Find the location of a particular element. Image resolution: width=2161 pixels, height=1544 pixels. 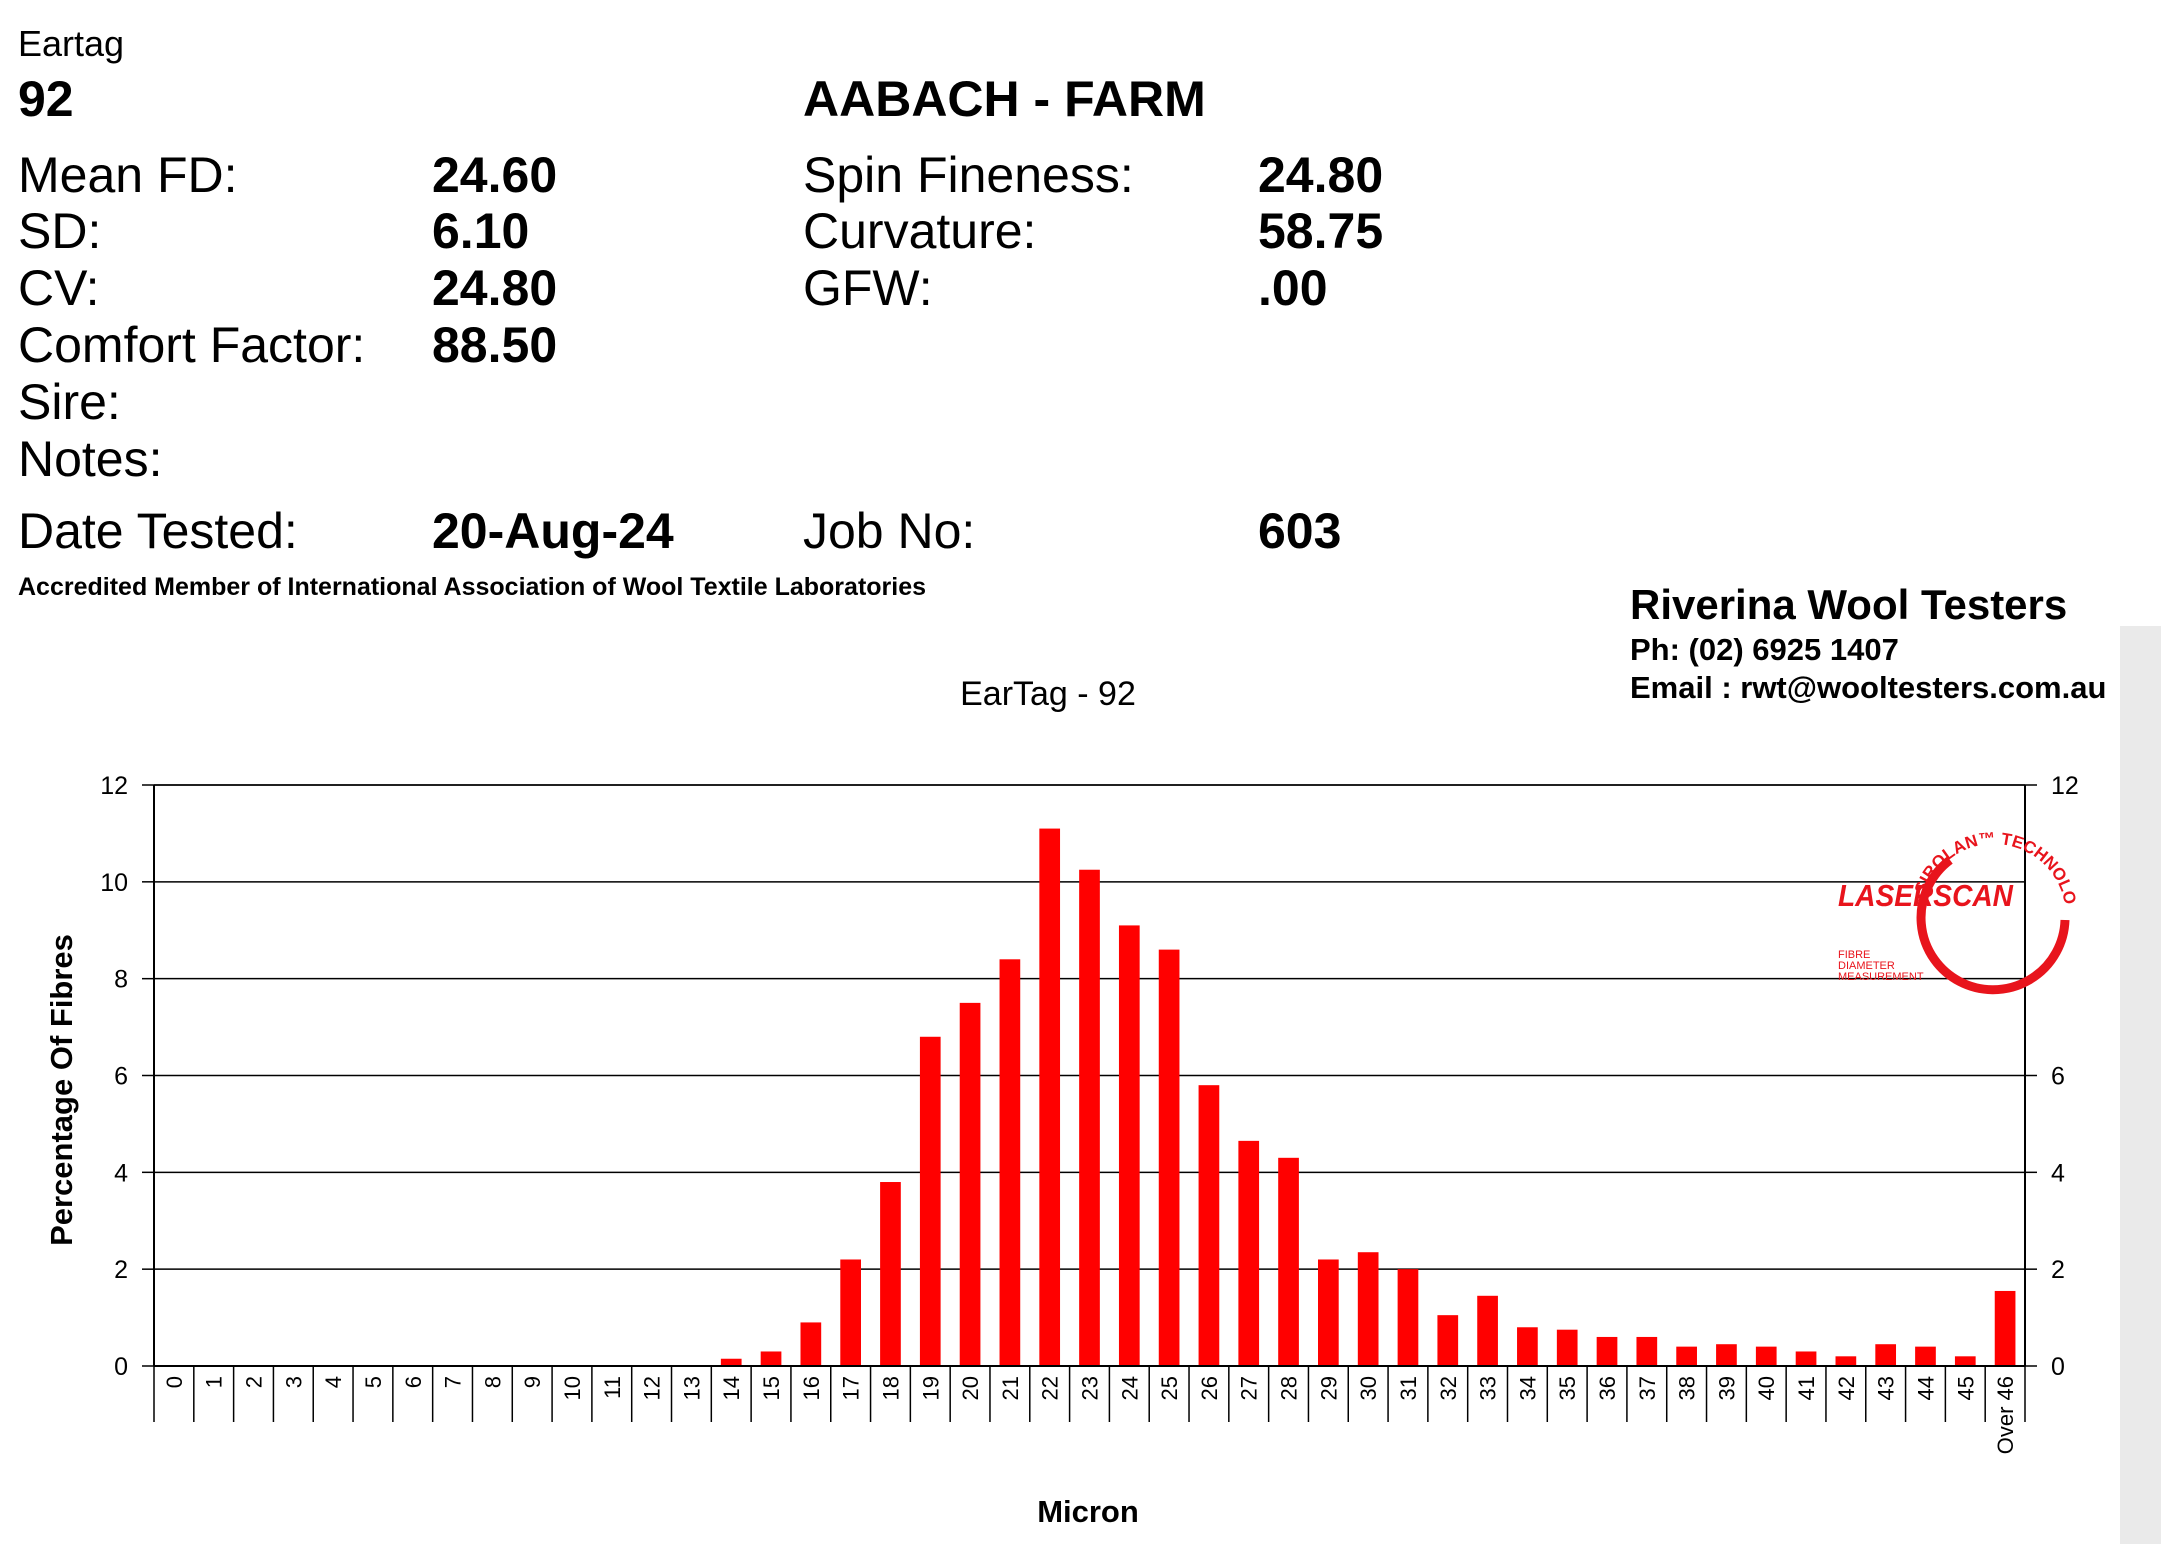

x-tick-label: 45 is located at coordinates (1965, 1388).